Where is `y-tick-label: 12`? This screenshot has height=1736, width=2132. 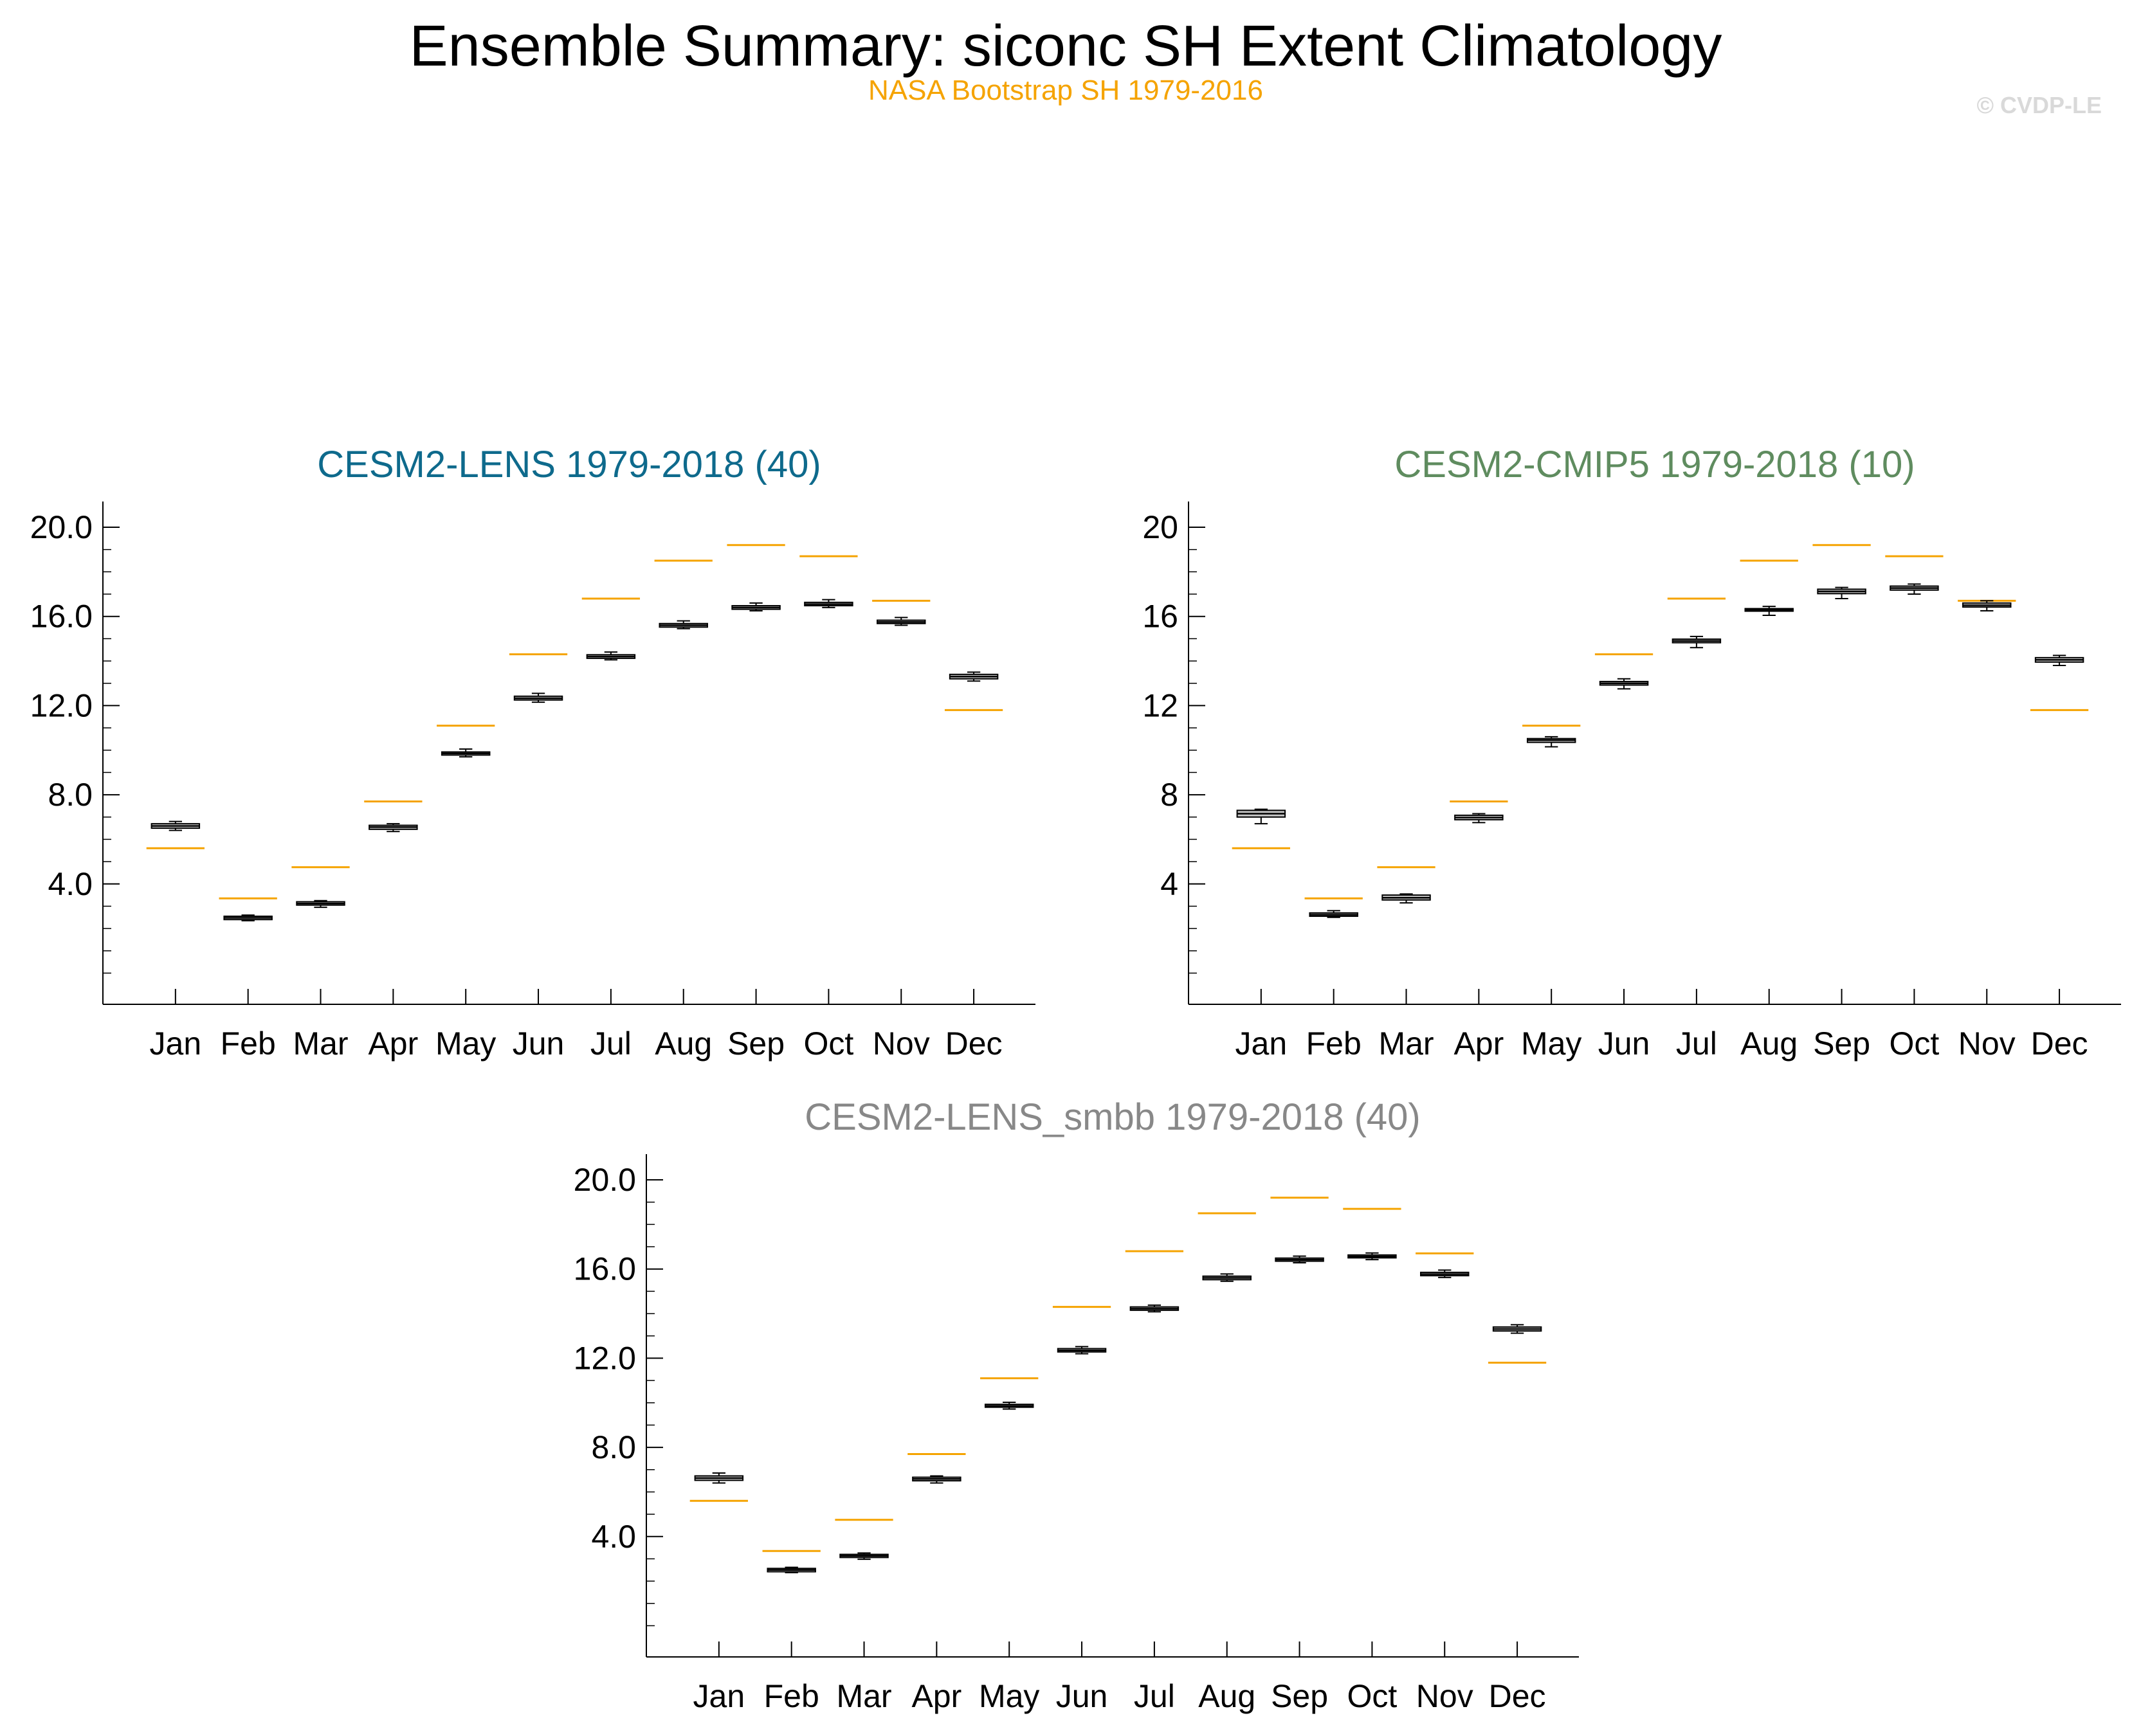
y-tick-label: 12 is located at coordinates (1160, 705).